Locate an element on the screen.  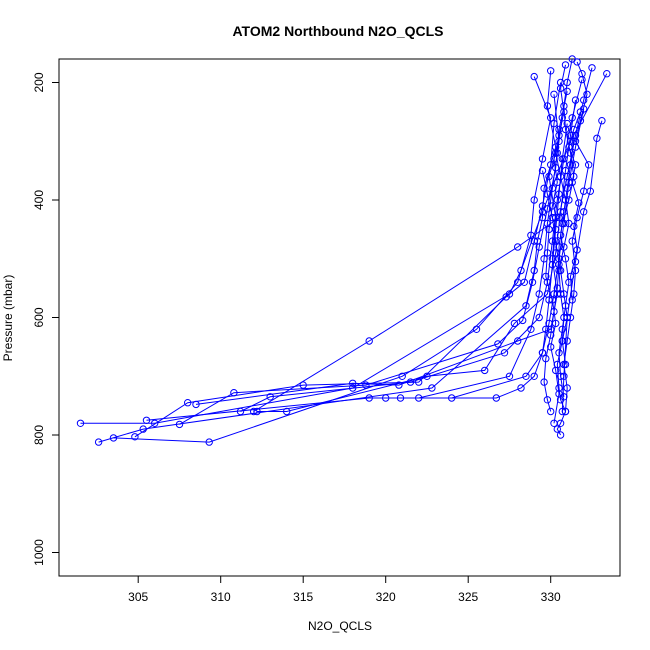
y-tick-label: 600 is located at coordinates (39, 317).